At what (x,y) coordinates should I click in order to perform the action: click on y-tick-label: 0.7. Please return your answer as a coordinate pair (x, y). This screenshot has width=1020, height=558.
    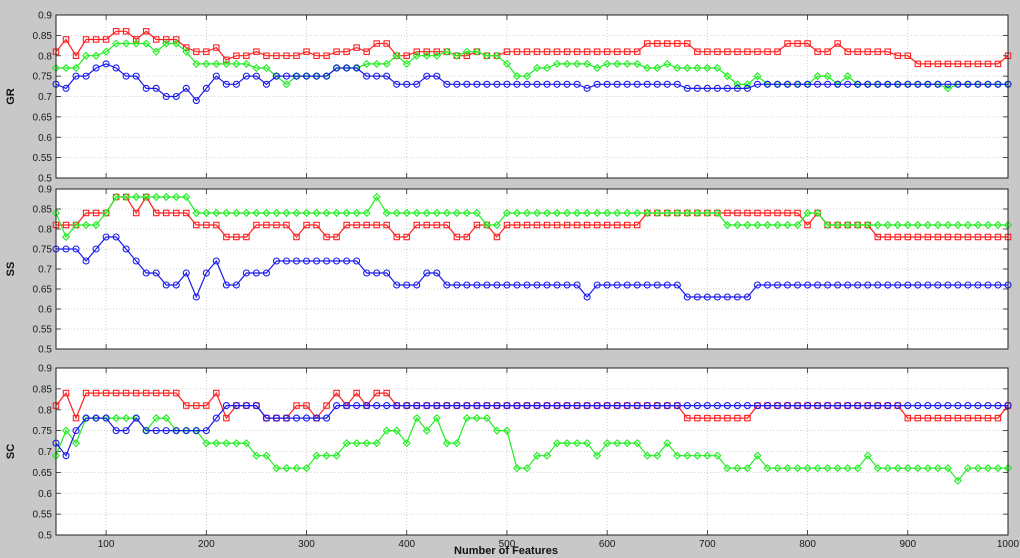
    Looking at the image, I should click on (45, 270).